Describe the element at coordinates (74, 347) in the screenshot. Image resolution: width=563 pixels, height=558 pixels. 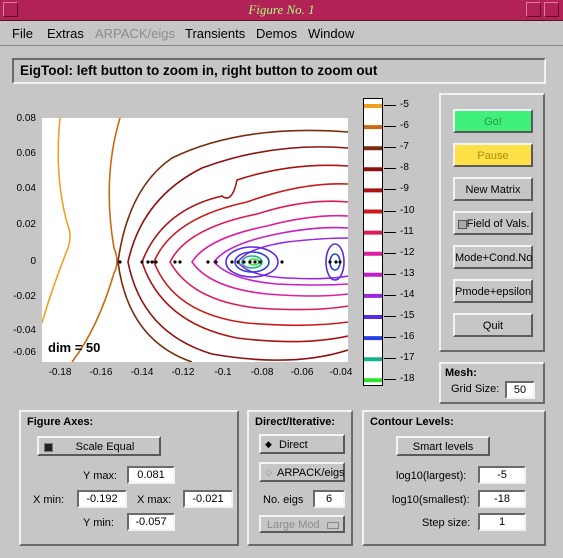
I see `dim-annotation: dim = 50` at that location.